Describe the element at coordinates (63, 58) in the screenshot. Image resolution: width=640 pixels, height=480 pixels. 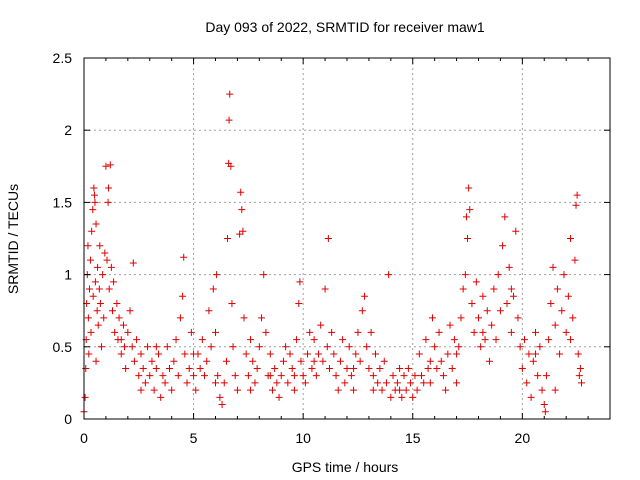
I see `y-tick-label: 2.5` at that location.